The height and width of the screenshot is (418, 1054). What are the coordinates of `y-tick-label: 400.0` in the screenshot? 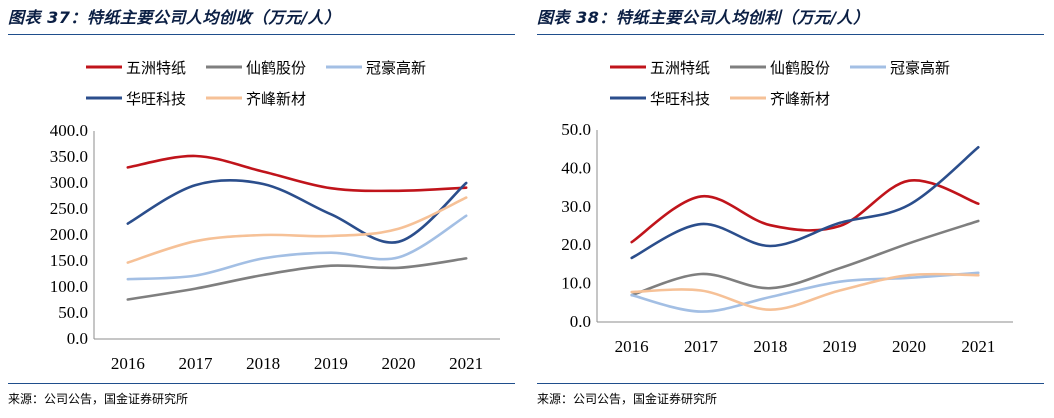 It's located at (69, 130).